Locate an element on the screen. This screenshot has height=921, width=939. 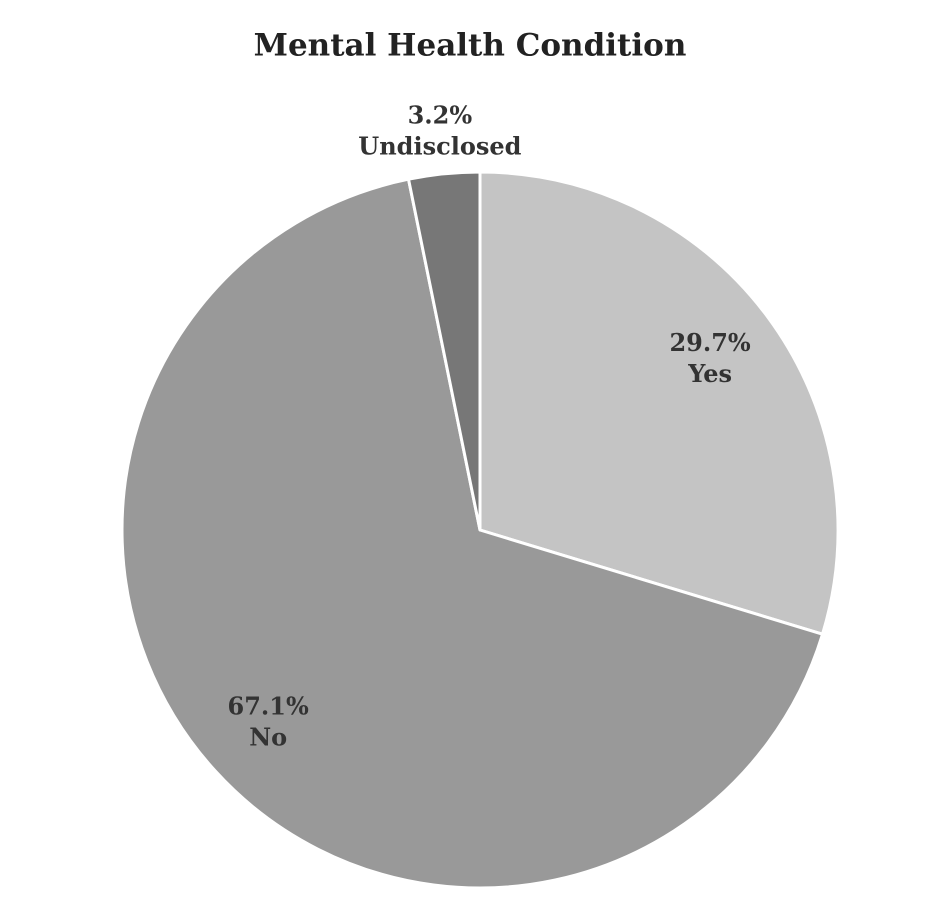
pie-slice is located at coordinates (444, 351).